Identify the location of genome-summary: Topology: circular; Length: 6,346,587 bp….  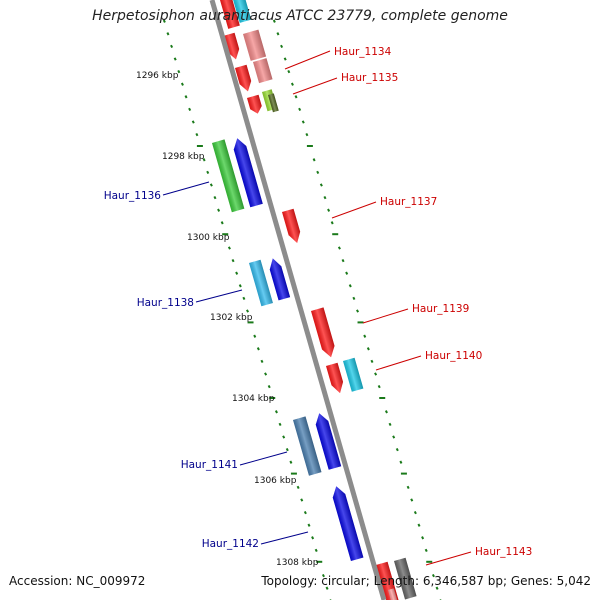
(426, 581).